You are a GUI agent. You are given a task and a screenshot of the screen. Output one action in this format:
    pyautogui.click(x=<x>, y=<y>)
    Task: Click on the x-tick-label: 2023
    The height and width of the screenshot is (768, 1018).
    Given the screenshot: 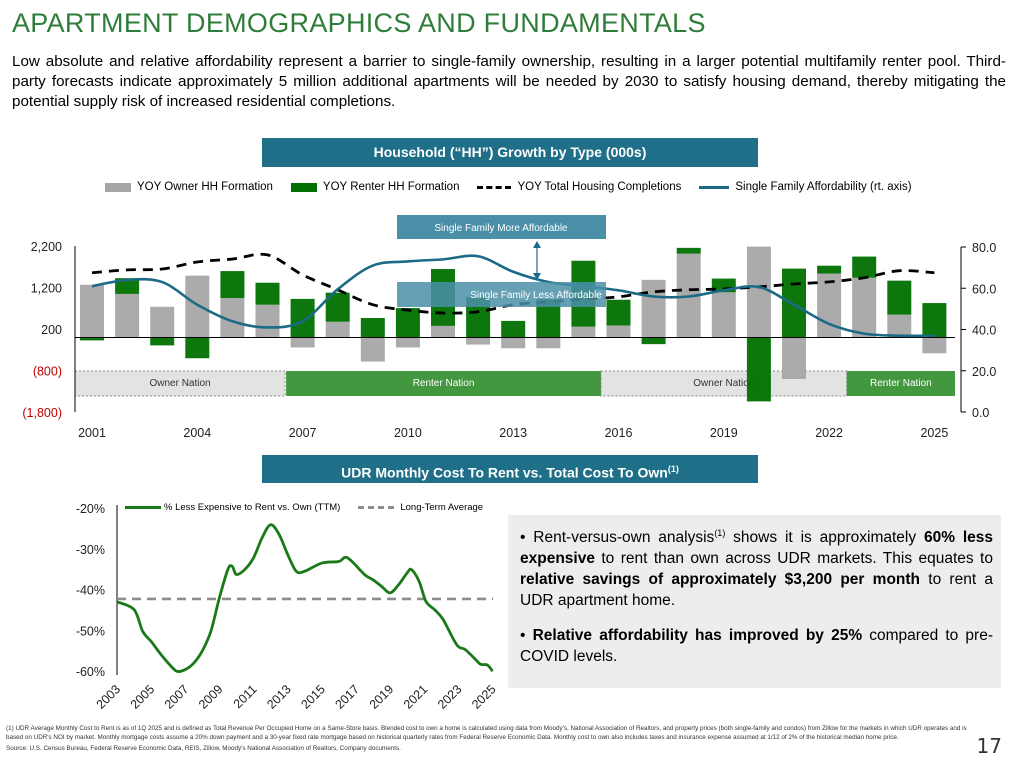 What is the action you would take?
    pyautogui.click(x=450, y=697)
    